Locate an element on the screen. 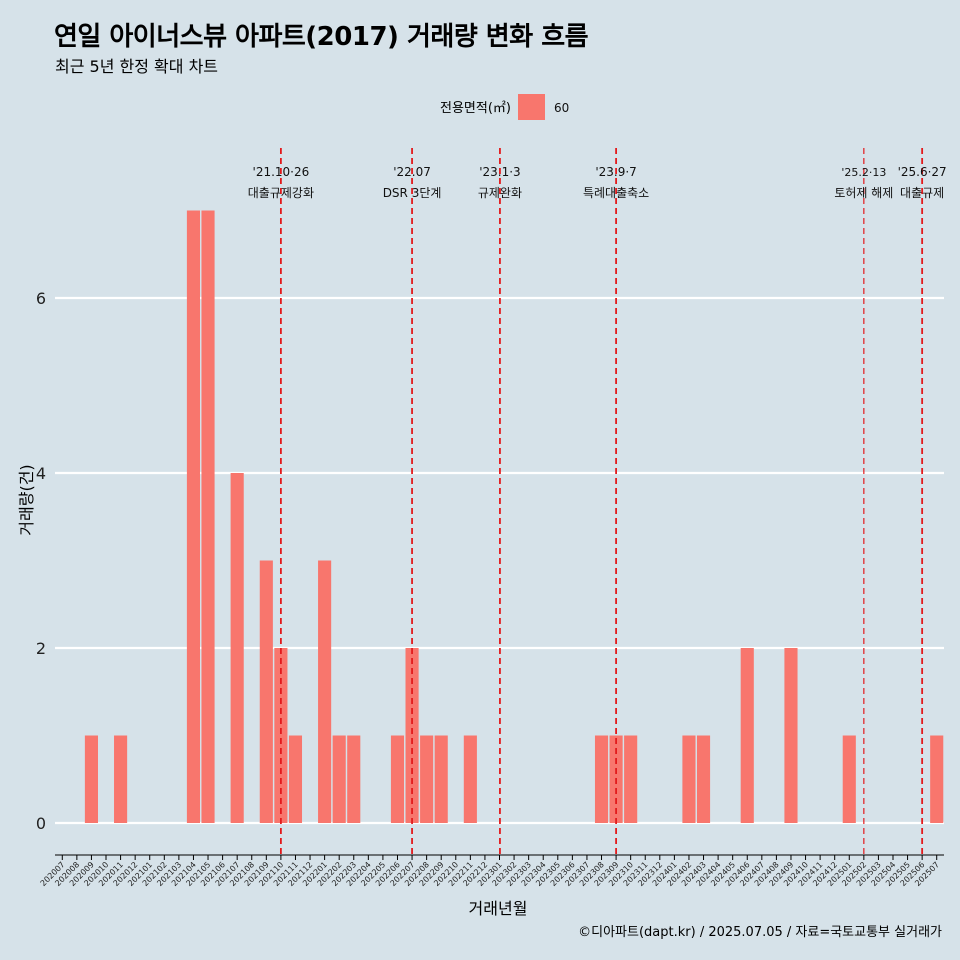 This screenshot has height=960, width=960. event-date-label: '25.6·27 is located at coordinates (922, 172).